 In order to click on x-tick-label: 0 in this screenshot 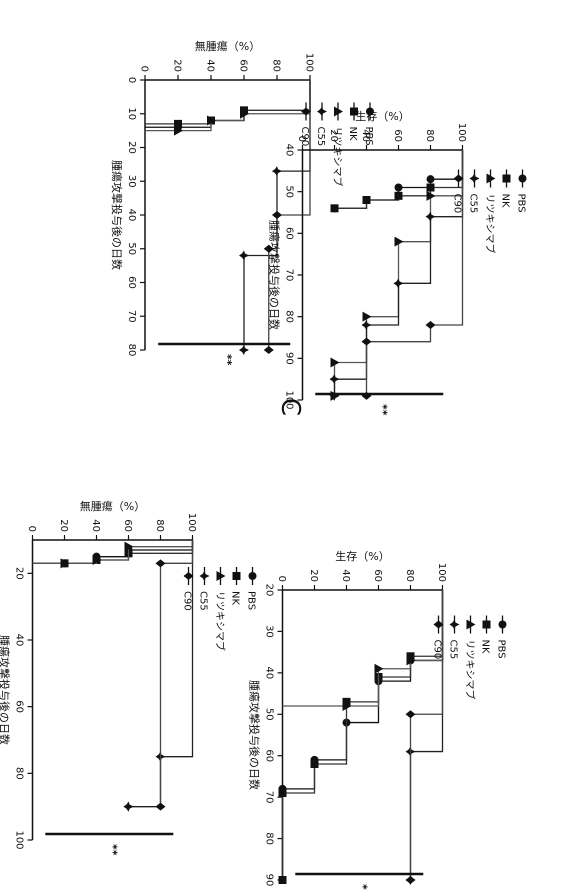, I will do `click(131, 80)`.